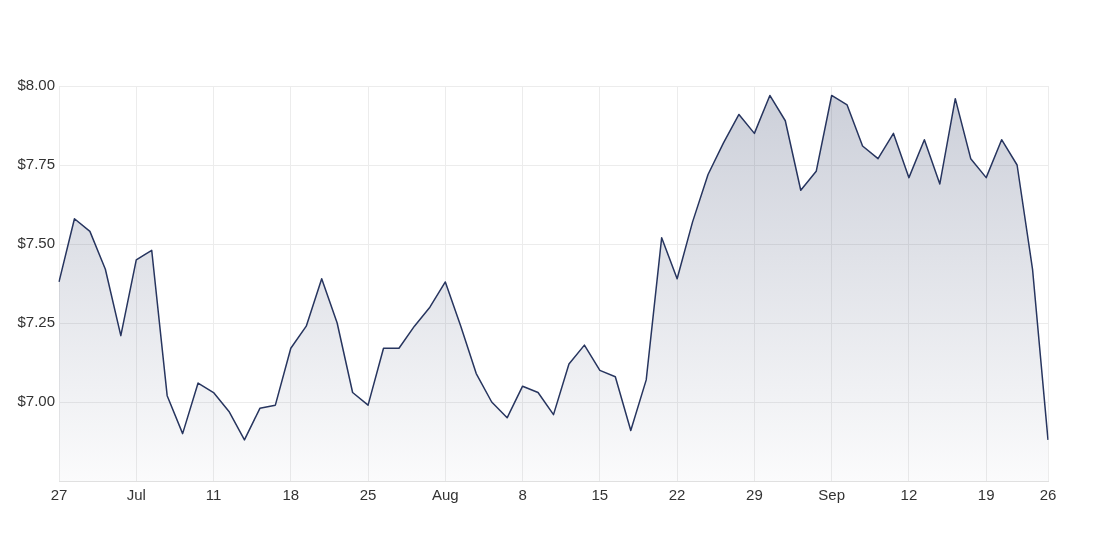 Image resolution: width=1112 pixels, height=541 pixels. Describe the element at coordinates (832, 495) in the screenshot. I see `x-tick-label: Sep` at that location.